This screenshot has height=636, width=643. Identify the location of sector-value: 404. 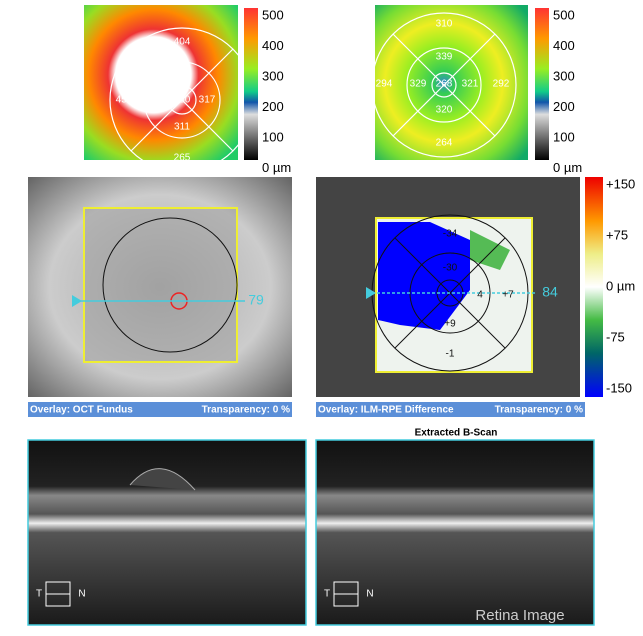
(182, 42).